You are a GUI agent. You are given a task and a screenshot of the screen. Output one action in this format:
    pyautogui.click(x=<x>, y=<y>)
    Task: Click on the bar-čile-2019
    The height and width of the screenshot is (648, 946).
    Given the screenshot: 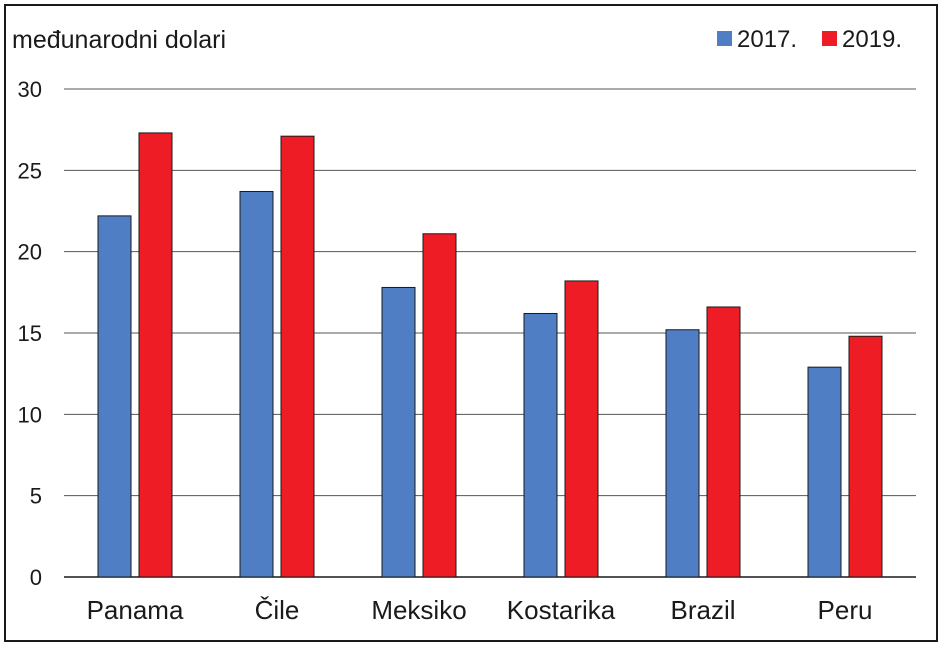 What is the action you would take?
    pyautogui.click(x=297, y=356)
    